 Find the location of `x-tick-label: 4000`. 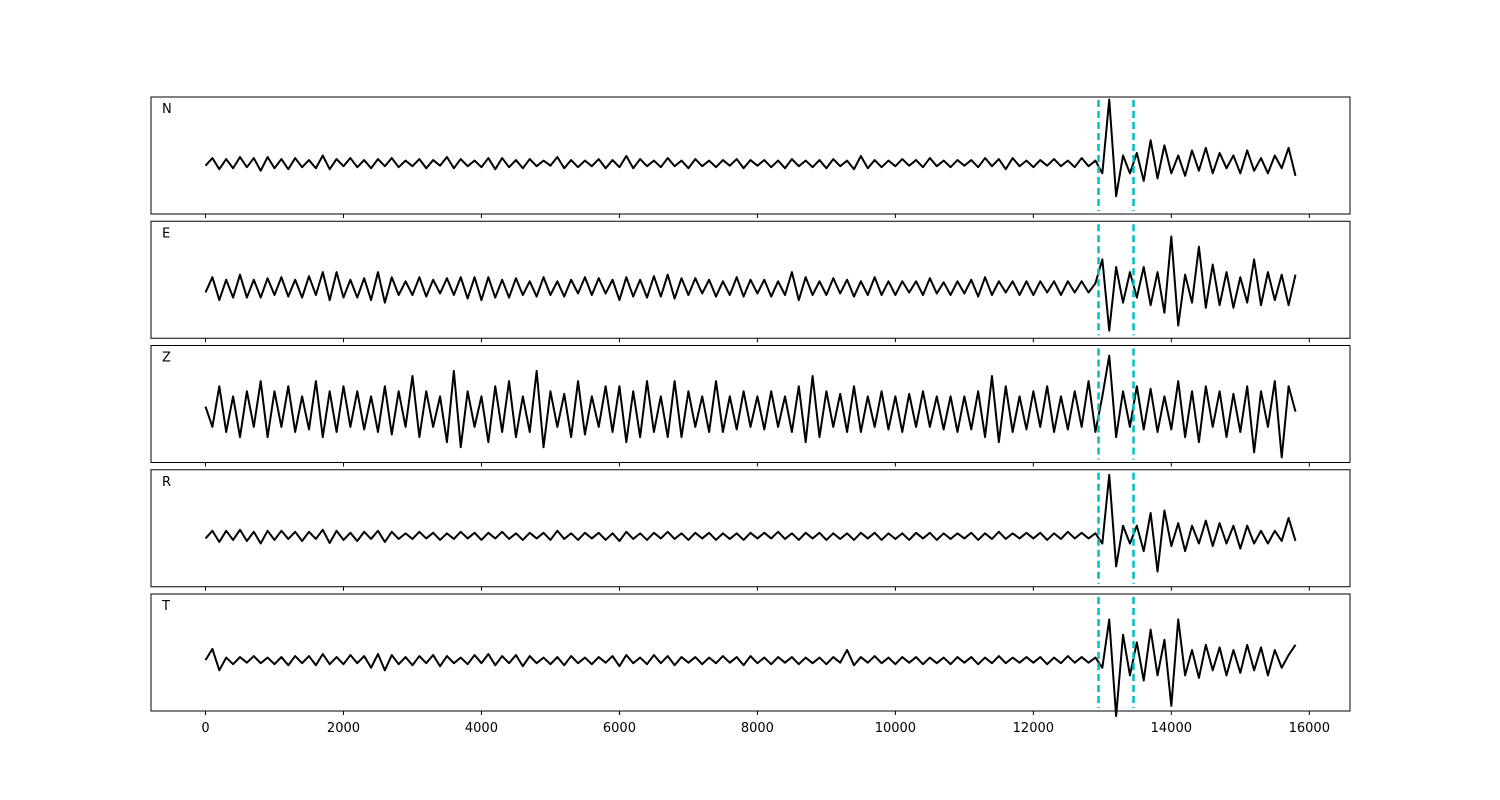

x-tick-label: 4000 is located at coordinates (481, 728).